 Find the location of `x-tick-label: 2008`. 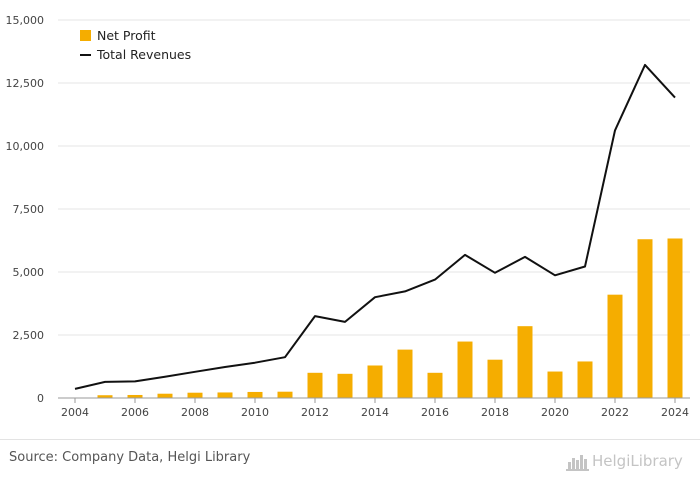

x-tick-label: 2008 is located at coordinates (195, 412).